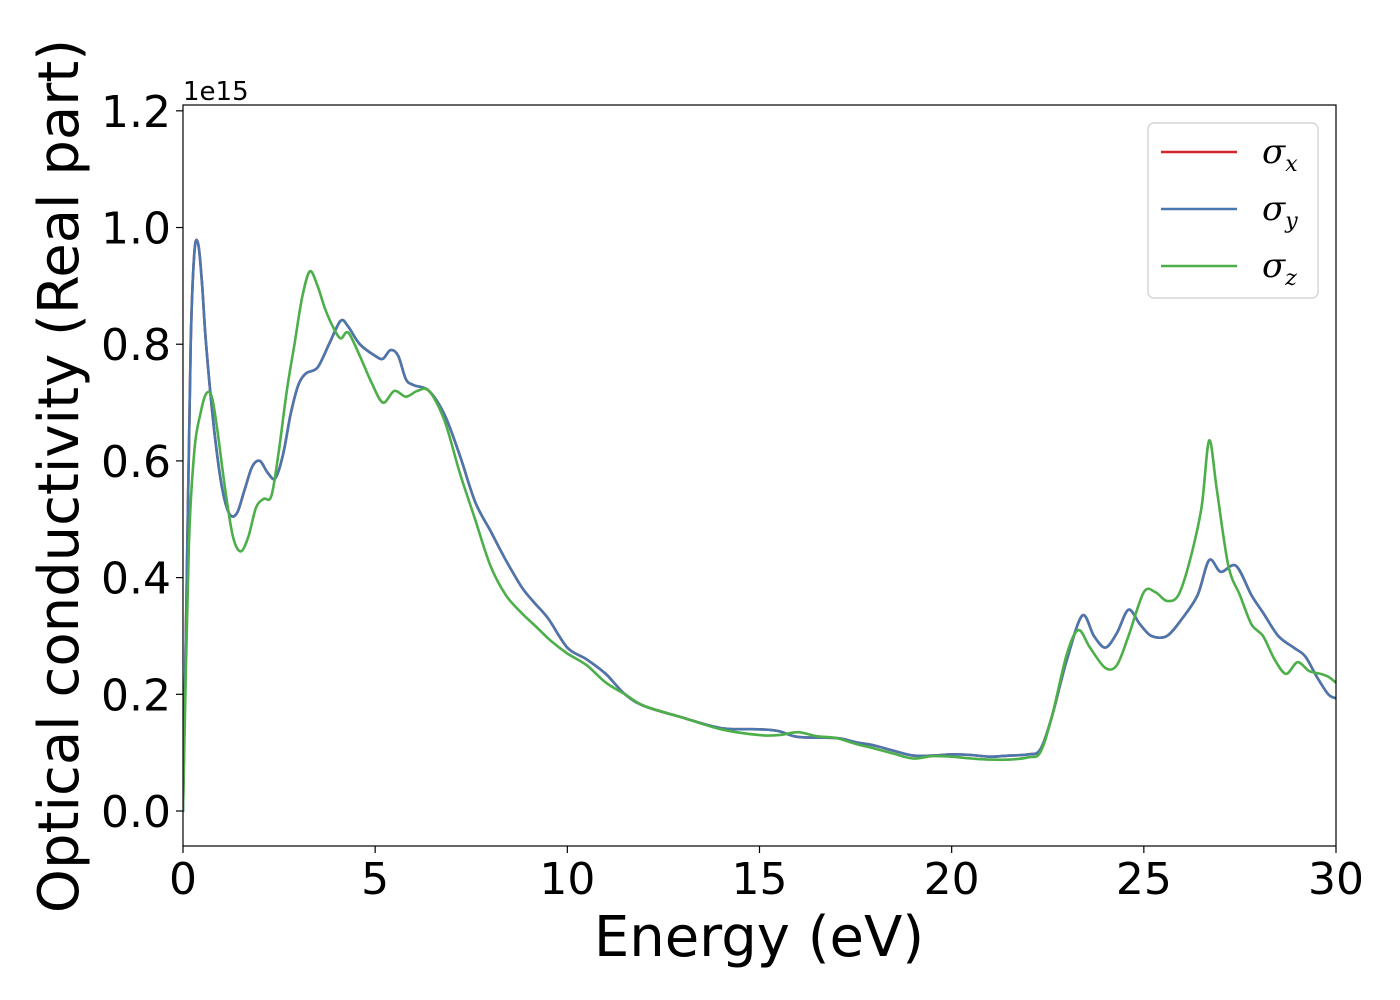  What do you see at coordinates (136, 112) in the screenshot?
I see `y-tick-label: 1.2` at bounding box center [136, 112].